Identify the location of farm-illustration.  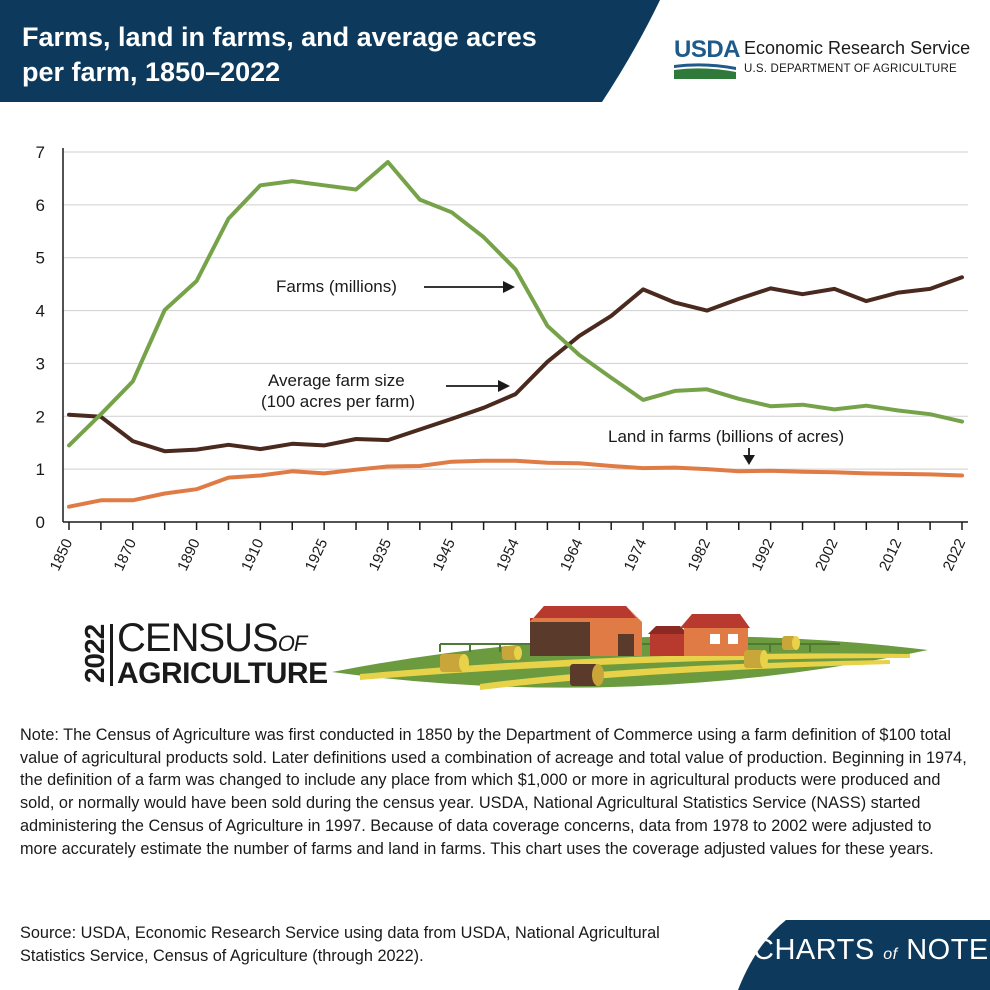
(630, 648).